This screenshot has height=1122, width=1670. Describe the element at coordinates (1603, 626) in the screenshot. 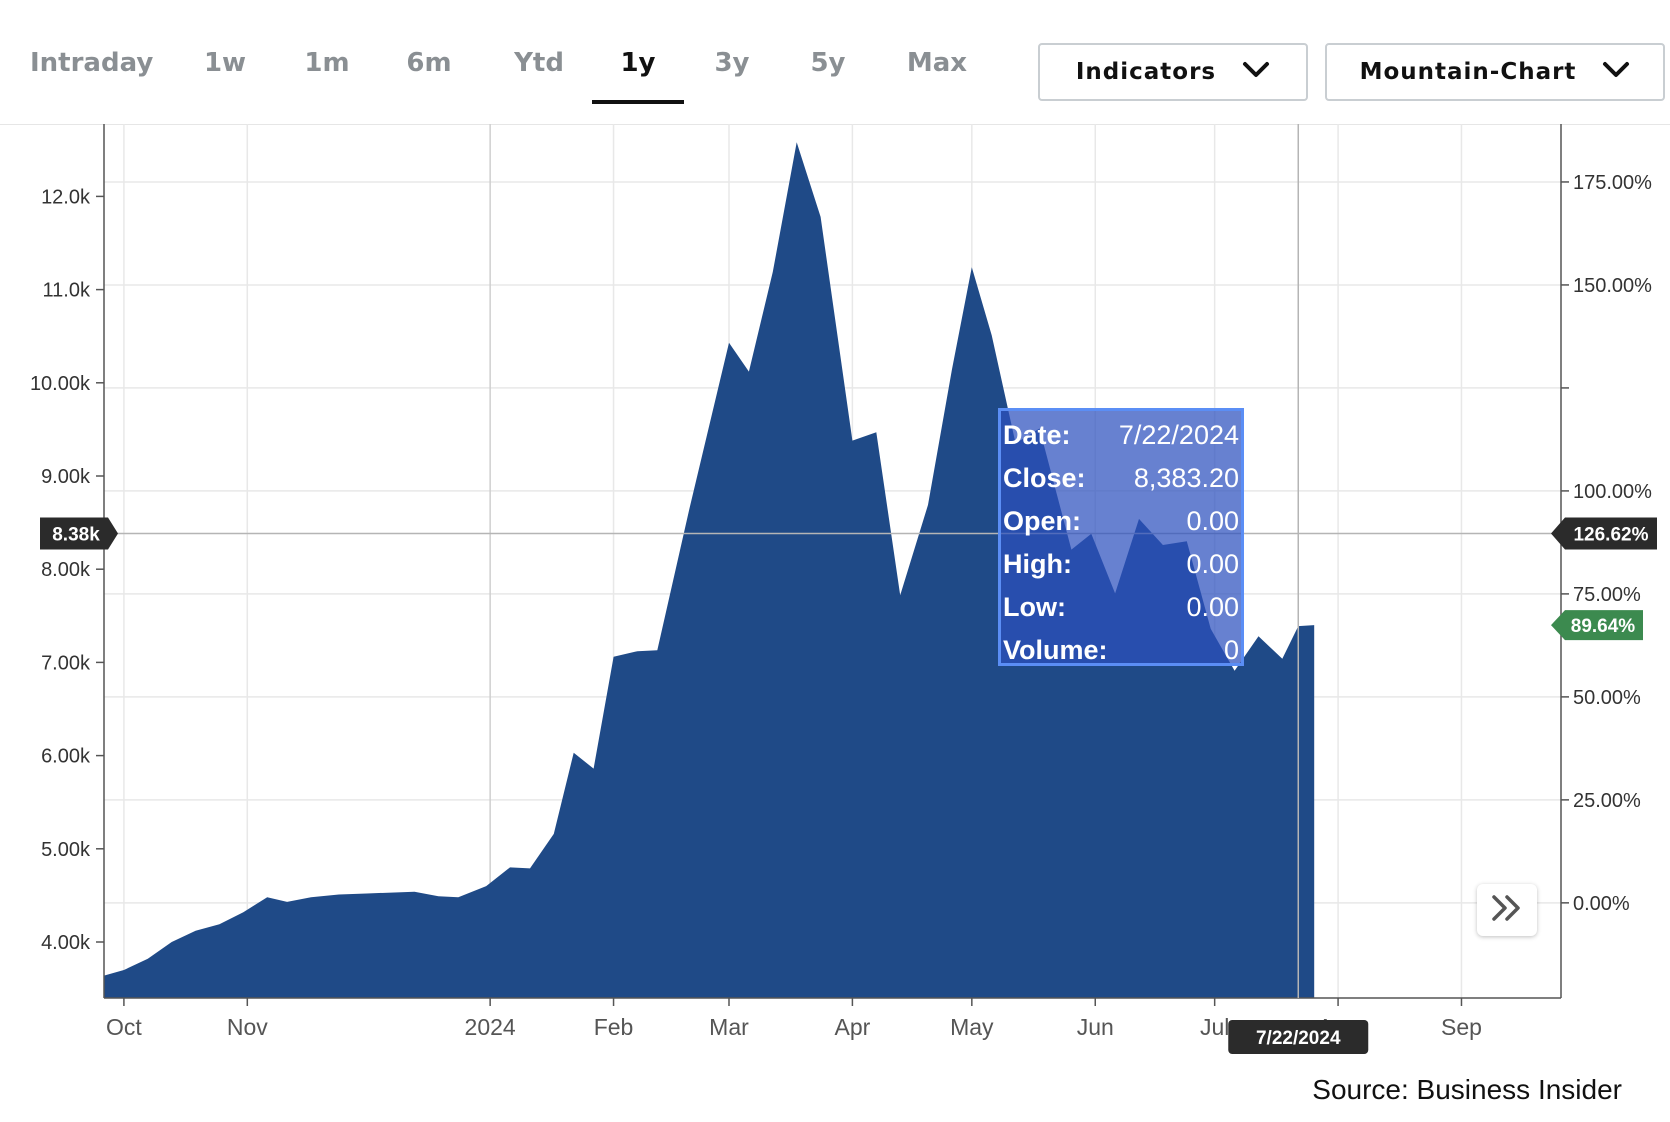

I see `last-value-label: 89.64%` at that location.